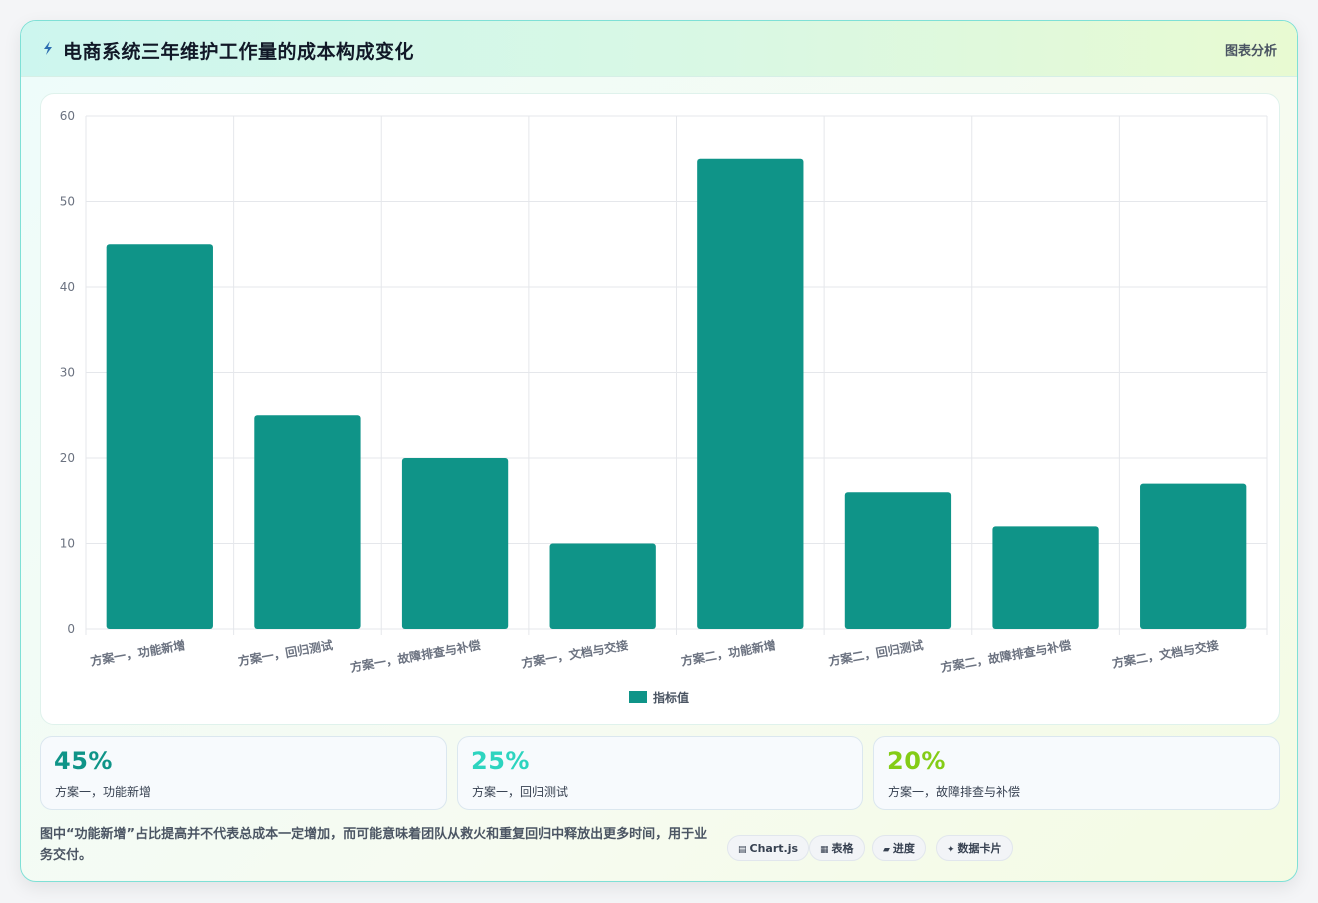  I want to click on x-tick-label: 方案二，功能新增, so click(728, 652).